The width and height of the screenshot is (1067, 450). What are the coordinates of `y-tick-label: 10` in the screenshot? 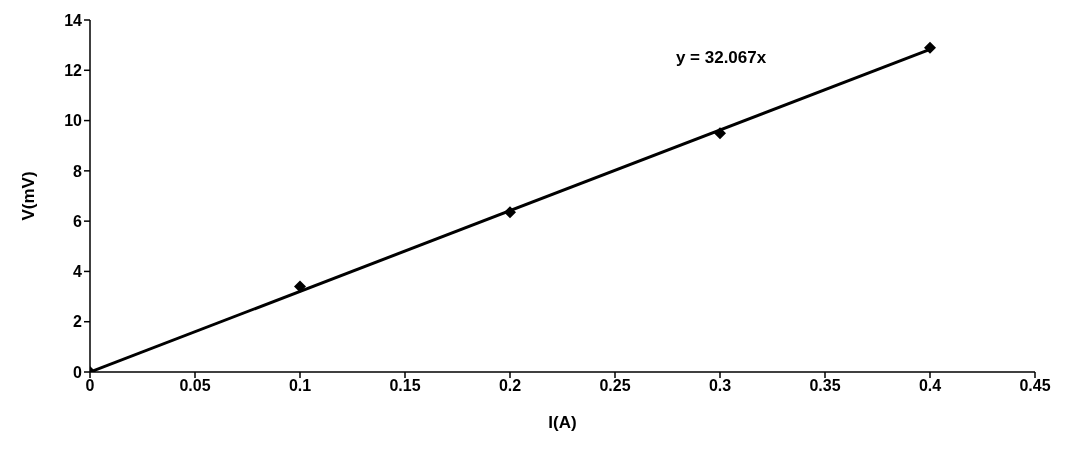 It's located at (73, 121).